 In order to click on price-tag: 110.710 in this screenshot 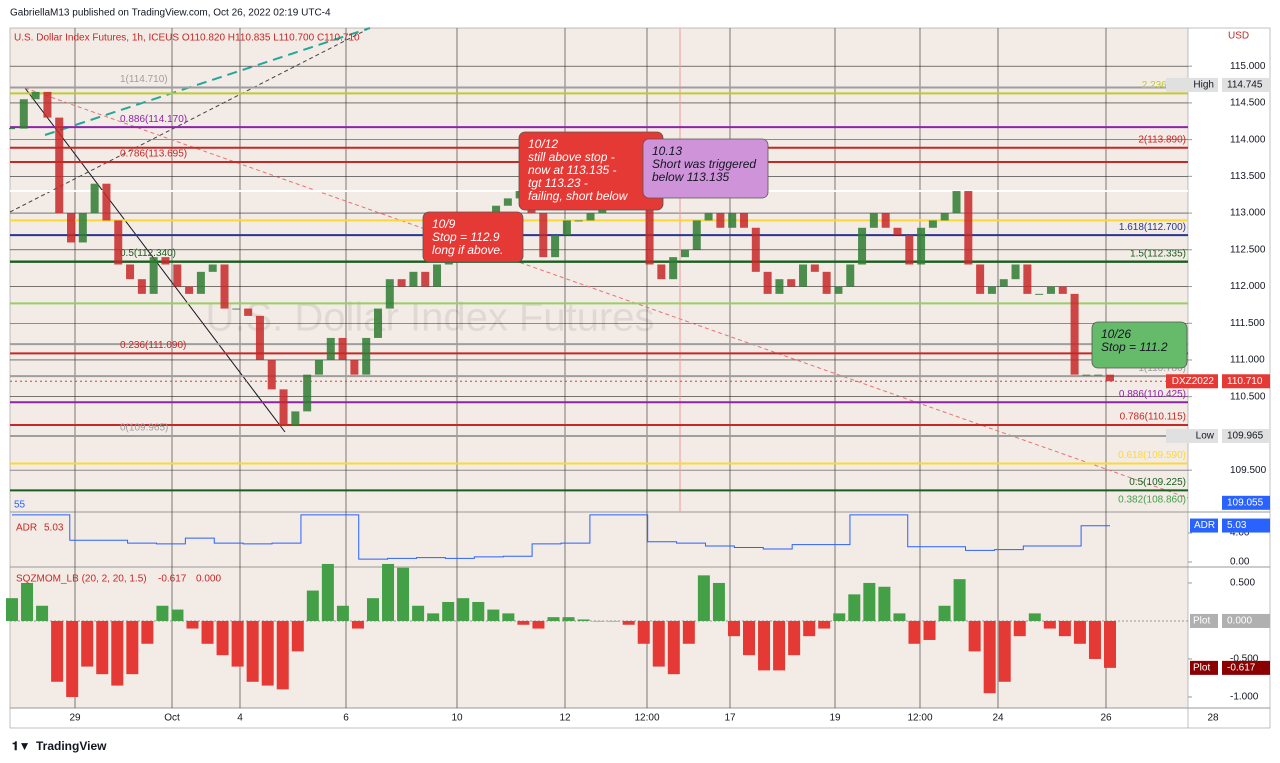, I will do `click(1245, 381)`.